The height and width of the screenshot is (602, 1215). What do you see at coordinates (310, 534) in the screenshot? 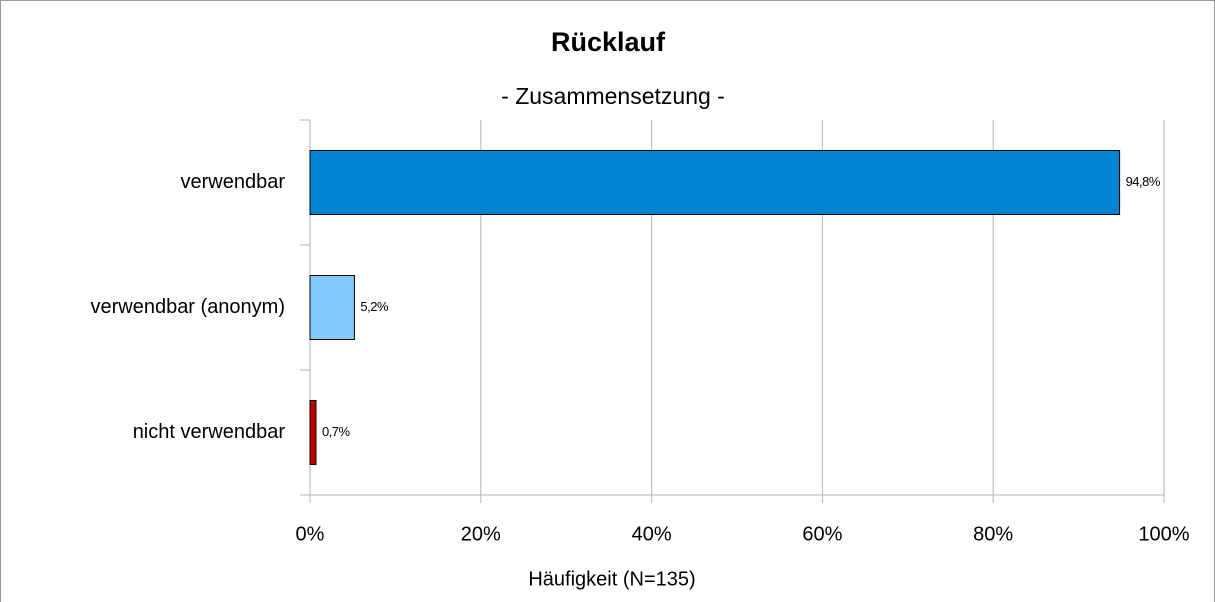
I see `x-tick-label: 0%` at bounding box center [310, 534].